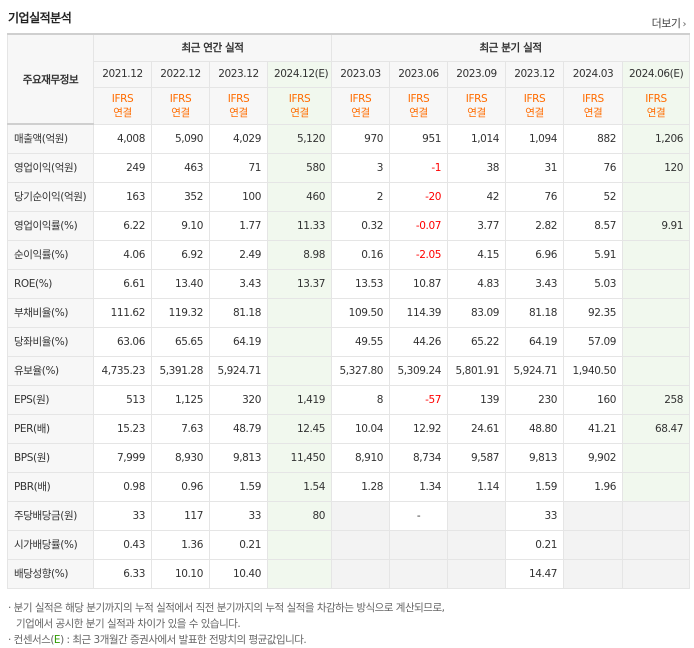  What do you see at coordinates (122, 428) in the screenshot?
I see `value-cell: 15.23` at bounding box center [122, 428].